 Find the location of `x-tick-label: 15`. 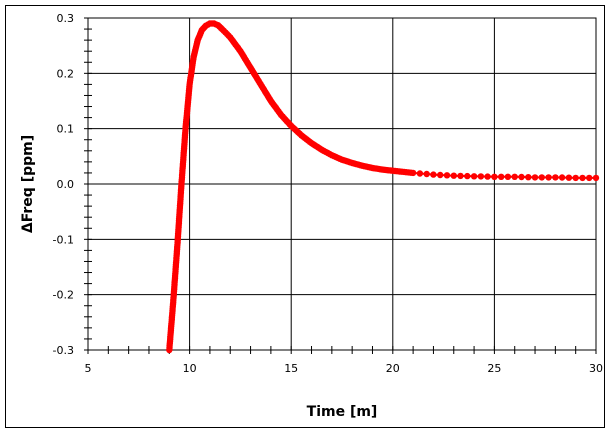

x-tick-label: 15 is located at coordinates (291, 368).